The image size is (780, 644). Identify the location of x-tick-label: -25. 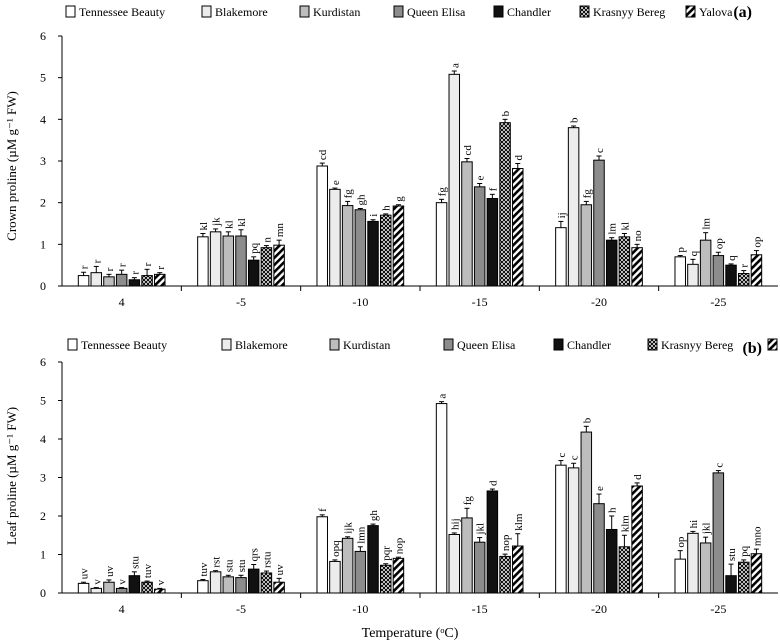
(718, 302).